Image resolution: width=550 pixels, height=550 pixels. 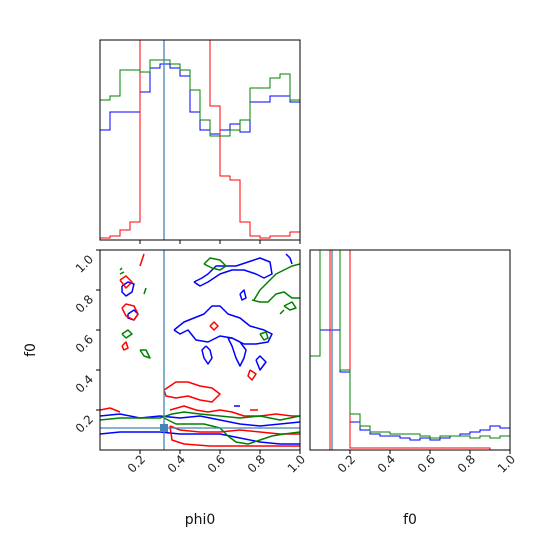 What do you see at coordinates (164, 428) in the screenshot?
I see `truth-marker` at bounding box center [164, 428].